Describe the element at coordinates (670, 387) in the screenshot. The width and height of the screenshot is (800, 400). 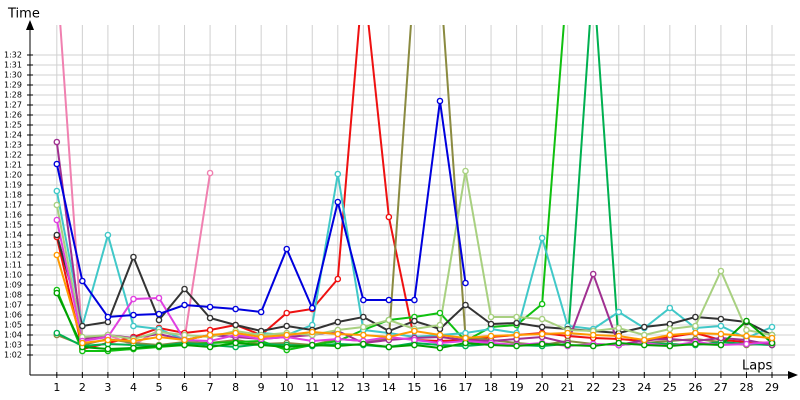
I see `x-tick-label: 25` at that location.